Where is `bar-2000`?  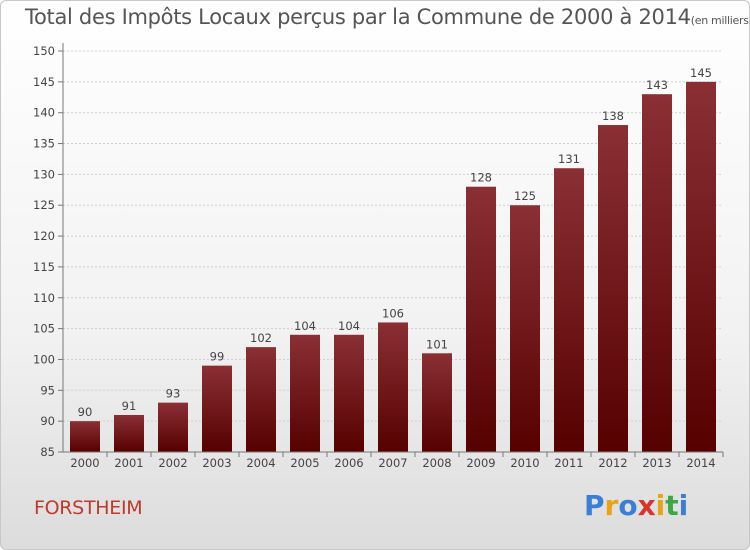
bar-2000 is located at coordinates (85, 436).